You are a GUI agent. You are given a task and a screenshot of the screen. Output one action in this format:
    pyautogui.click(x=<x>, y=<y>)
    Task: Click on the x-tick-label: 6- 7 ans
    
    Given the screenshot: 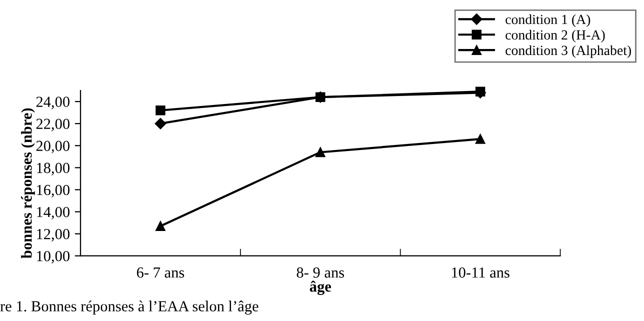 What is the action you would take?
    pyautogui.click(x=160, y=272)
    